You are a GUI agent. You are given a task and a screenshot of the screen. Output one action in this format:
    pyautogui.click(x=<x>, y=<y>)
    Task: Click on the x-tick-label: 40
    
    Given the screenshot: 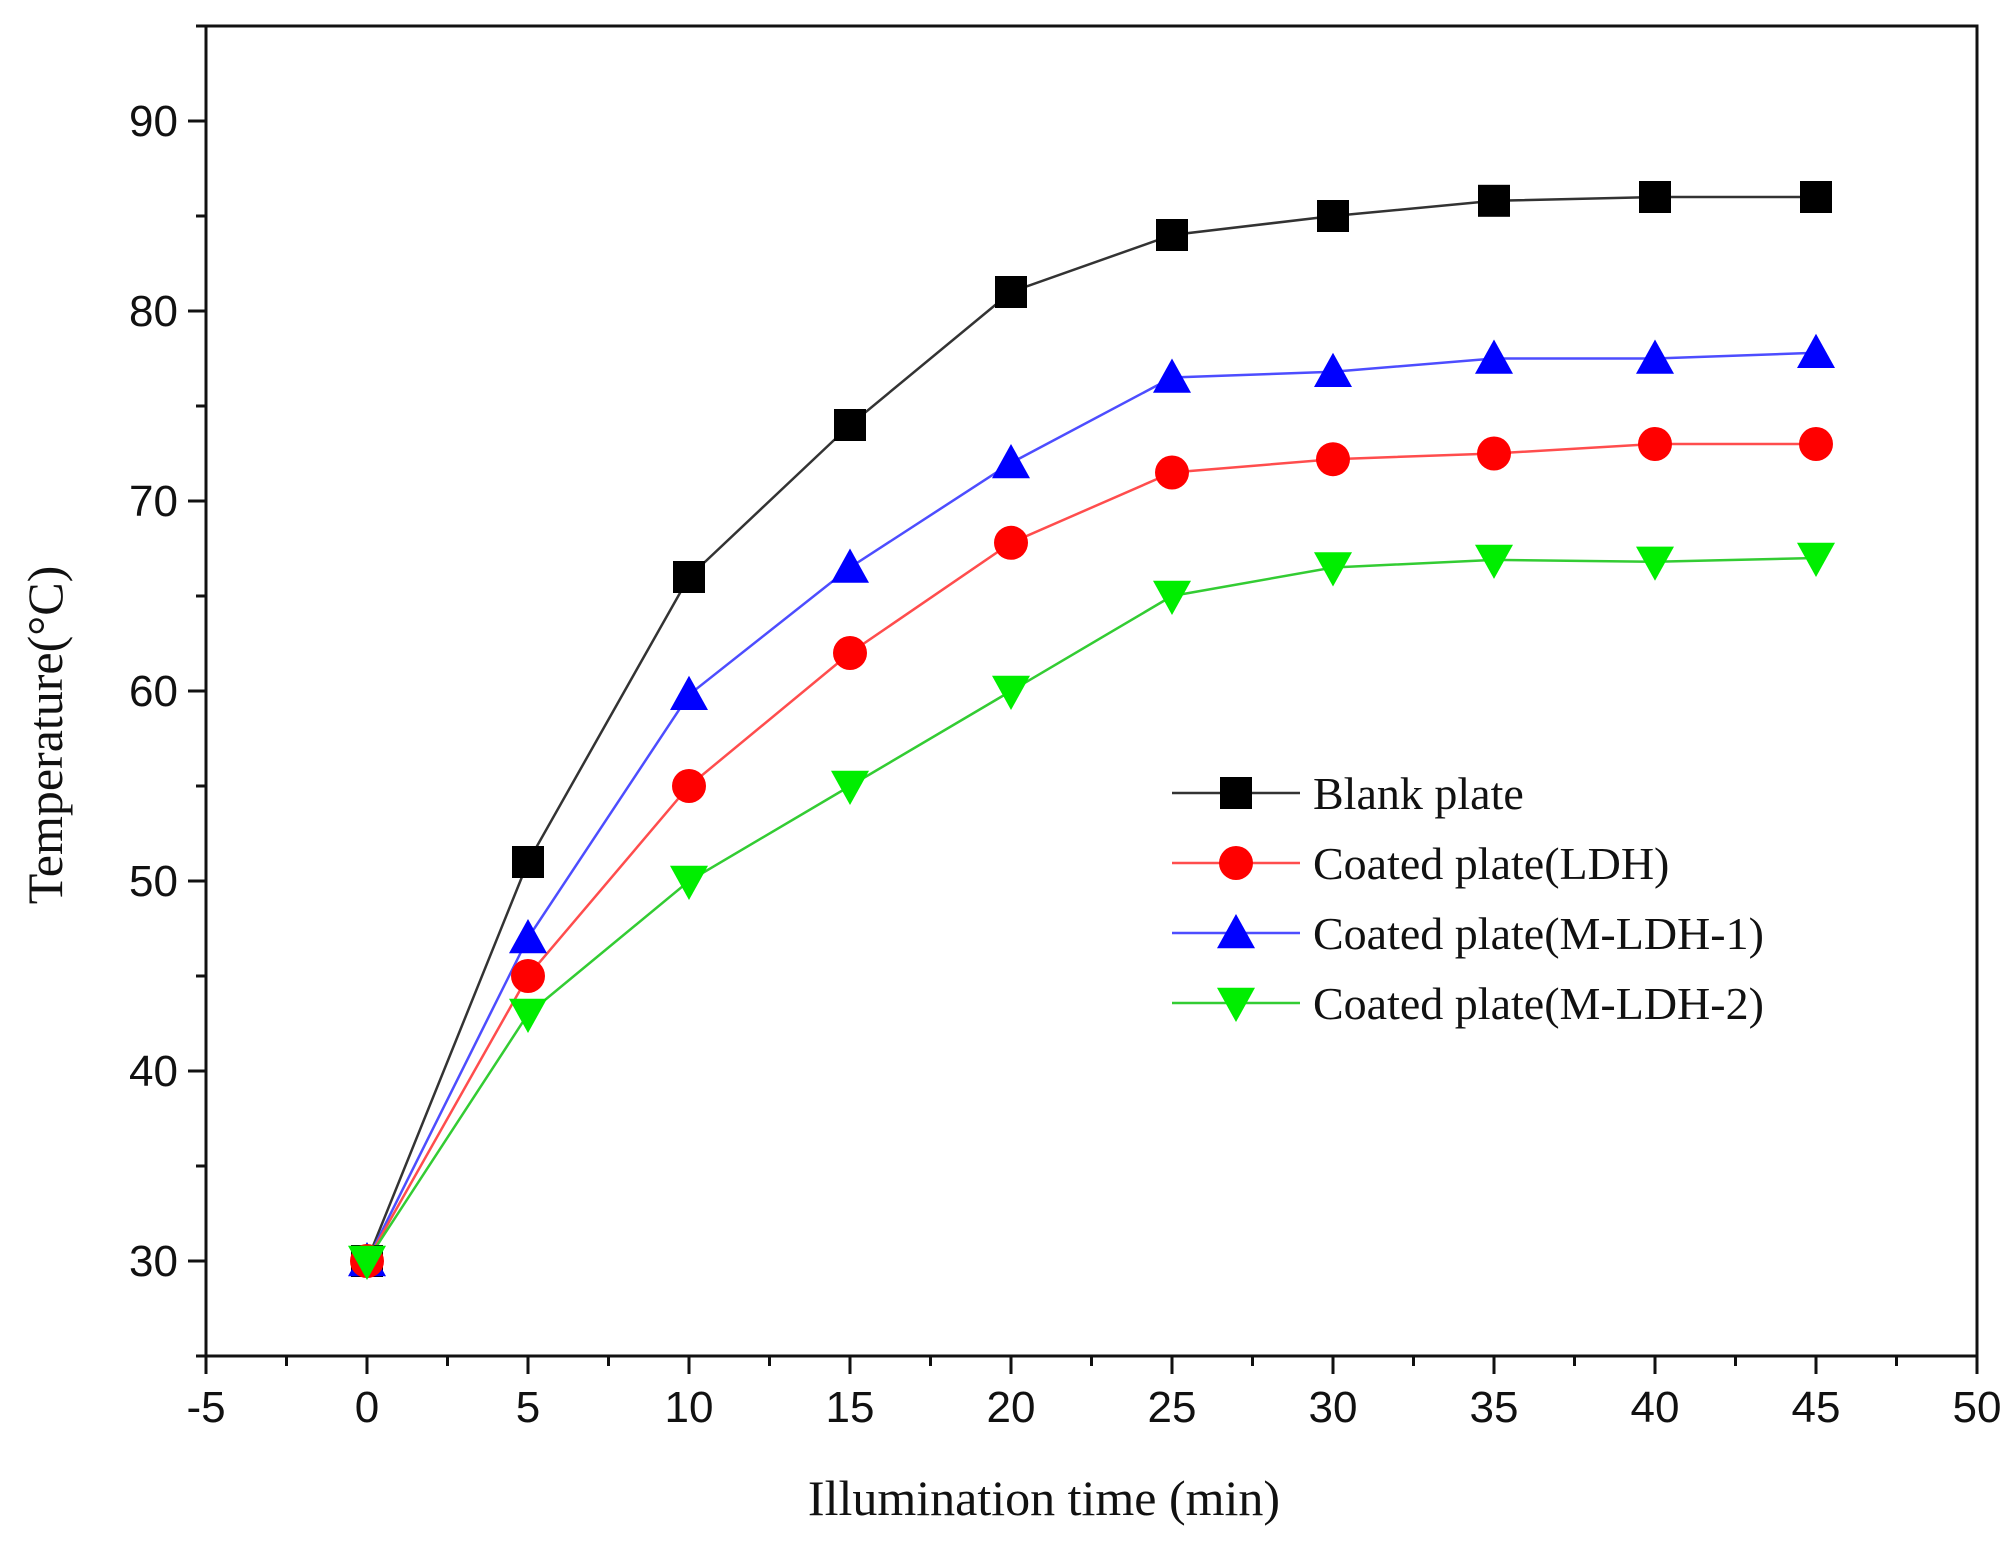 What is the action you would take?
    pyautogui.click(x=1655, y=1407)
    